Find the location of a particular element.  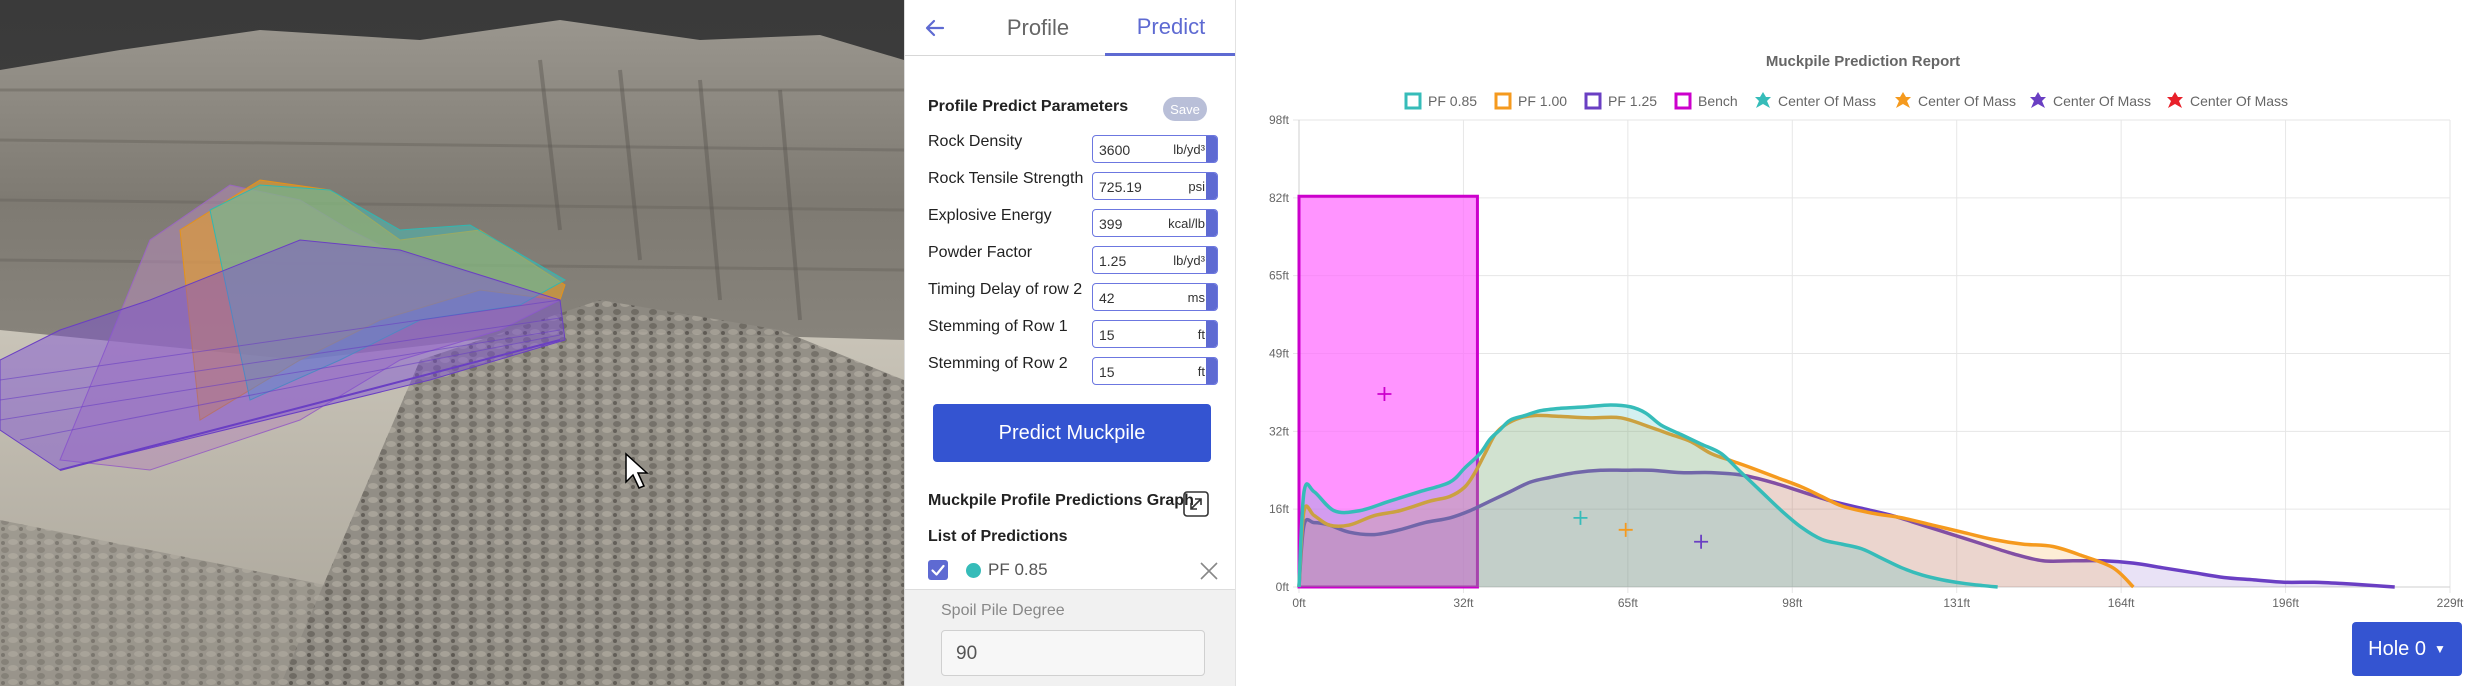

param-value: 399 is located at coordinates (1111, 224).